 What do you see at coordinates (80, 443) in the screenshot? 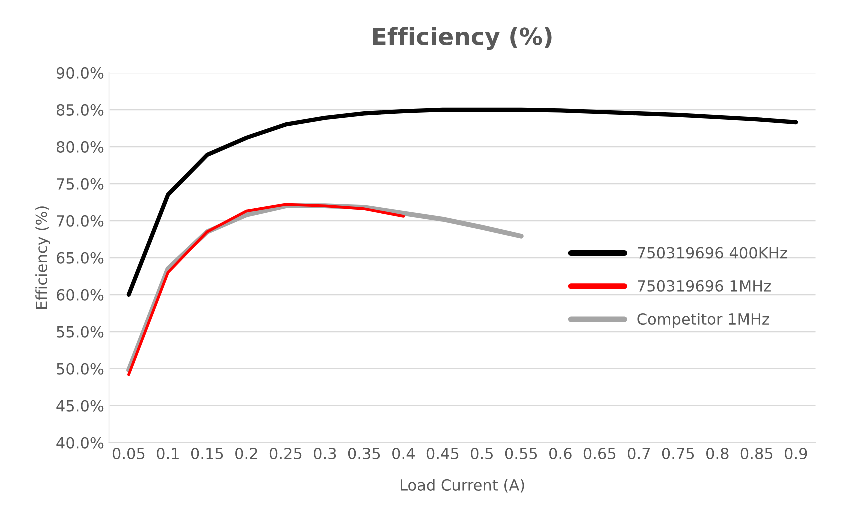
I see `y-tick-label: 40.0%` at bounding box center [80, 443].